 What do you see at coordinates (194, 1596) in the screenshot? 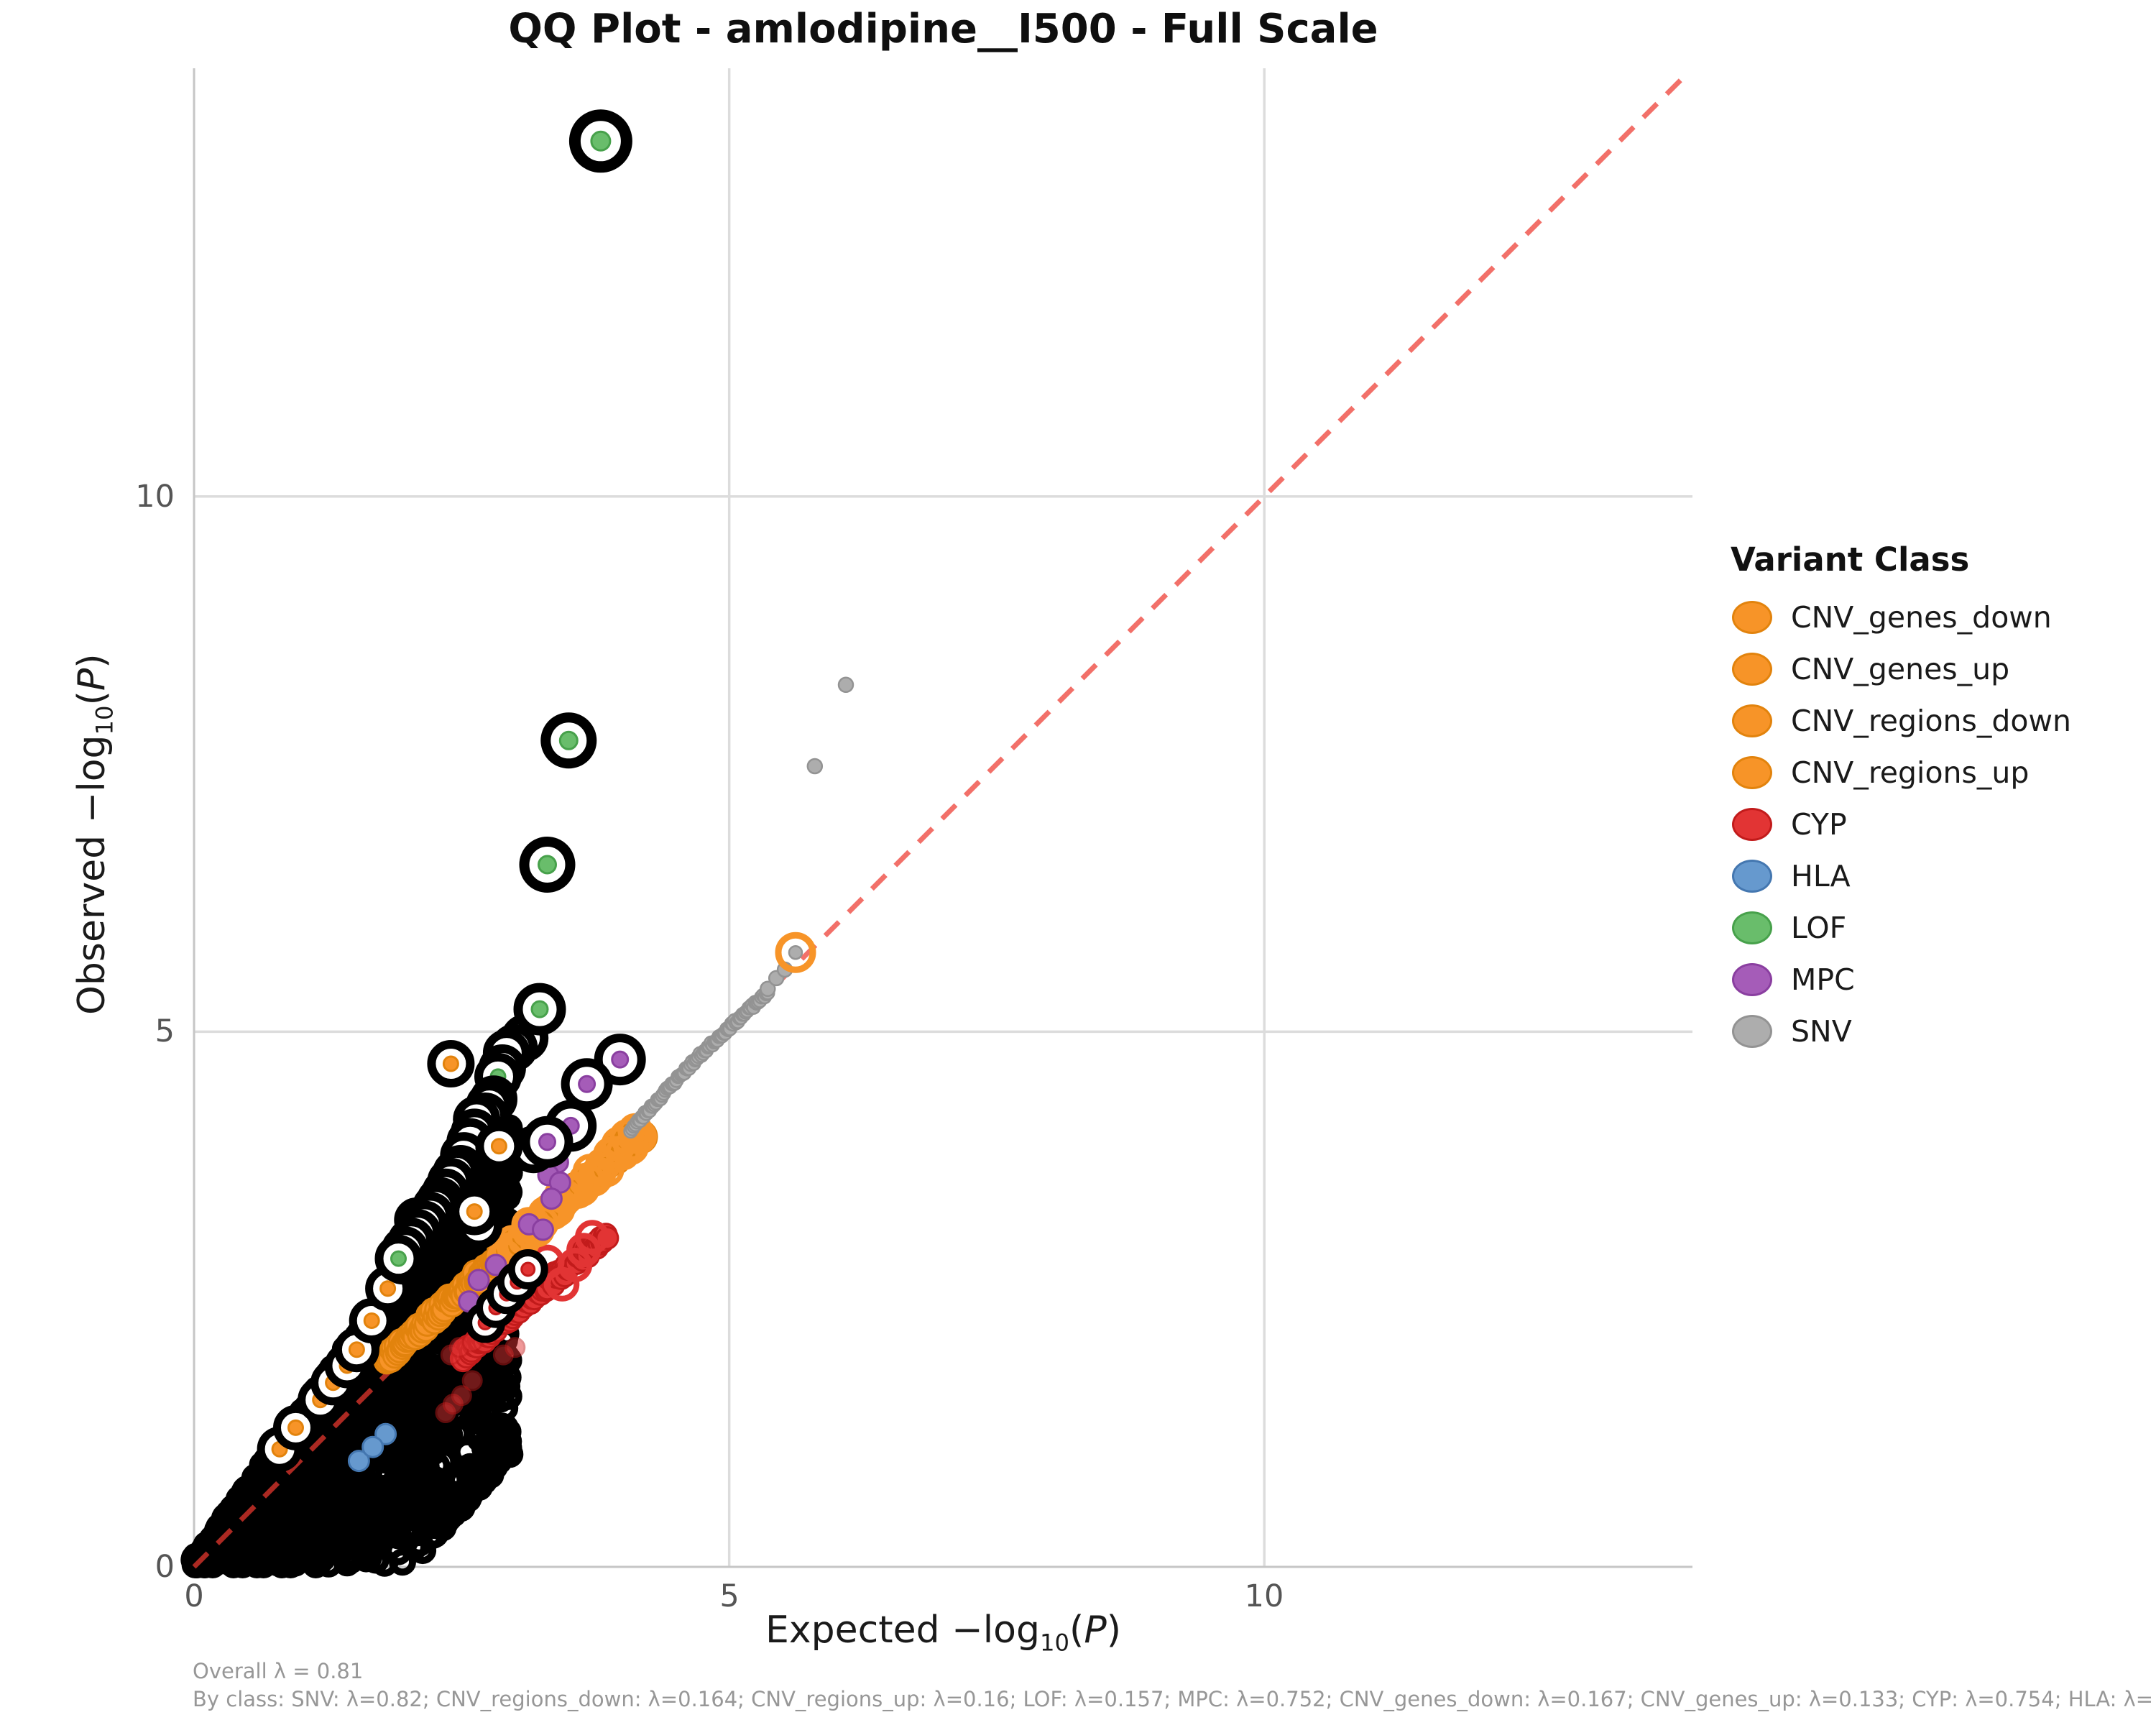
I see `x-tick-label: 0` at bounding box center [194, 1596].